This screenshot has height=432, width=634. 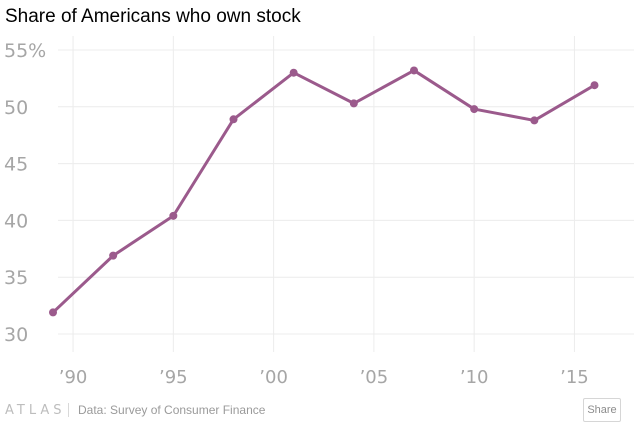 What do you see at coordinates (273, 377) in the screenshot?
I see `x-tick-label: ’00` at bounding box center [273, 377].